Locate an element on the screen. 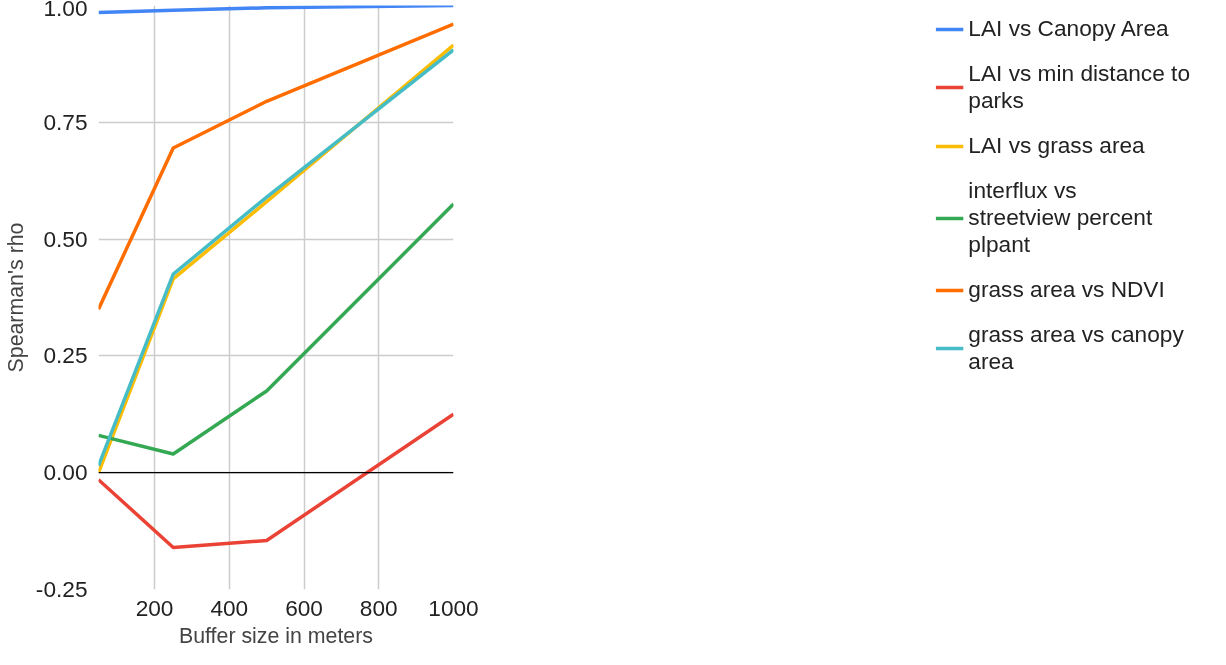  y-tick-label: 0.25 is located at coordinates (65, 355).